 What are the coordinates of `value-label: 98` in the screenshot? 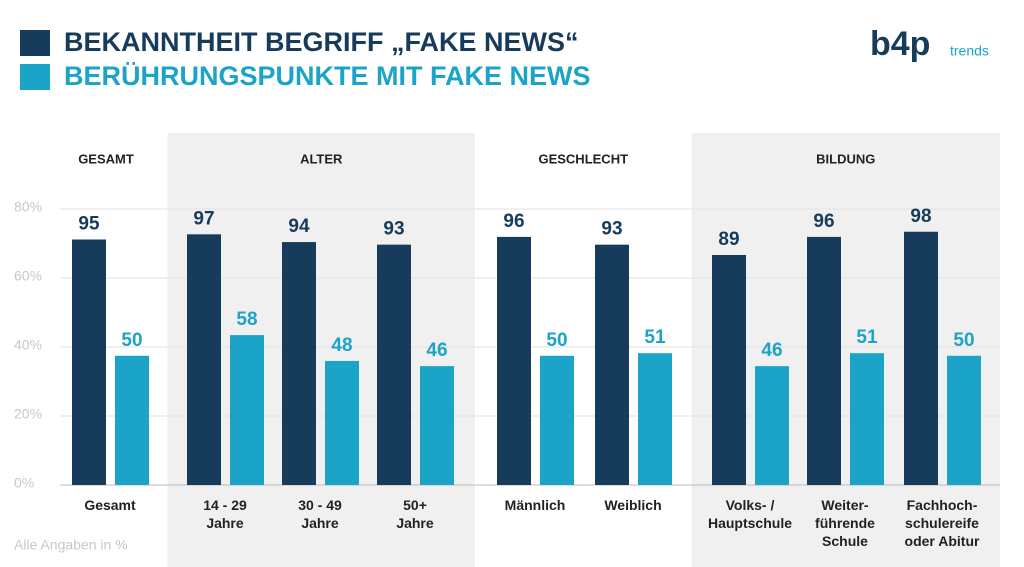 It's located at (920, 216).